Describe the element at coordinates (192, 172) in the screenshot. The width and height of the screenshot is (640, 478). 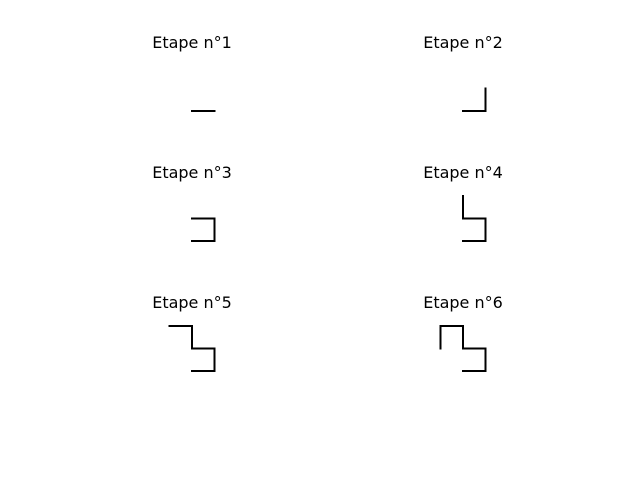
I see `step-title: Etape n°3` at that location.